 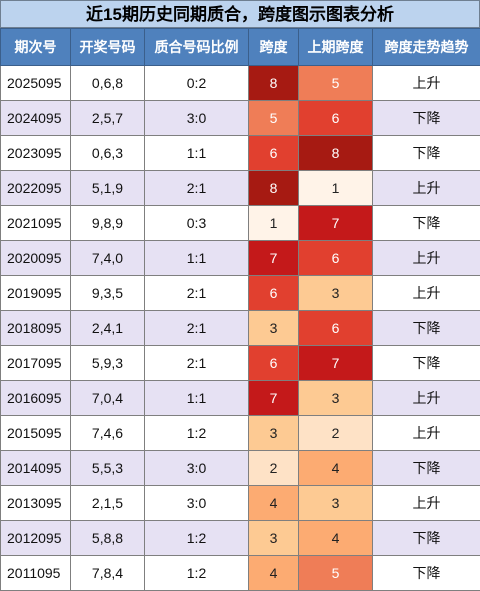 I want to click on header-trend: 跨度走势趋势, so click(x=426, y=47).